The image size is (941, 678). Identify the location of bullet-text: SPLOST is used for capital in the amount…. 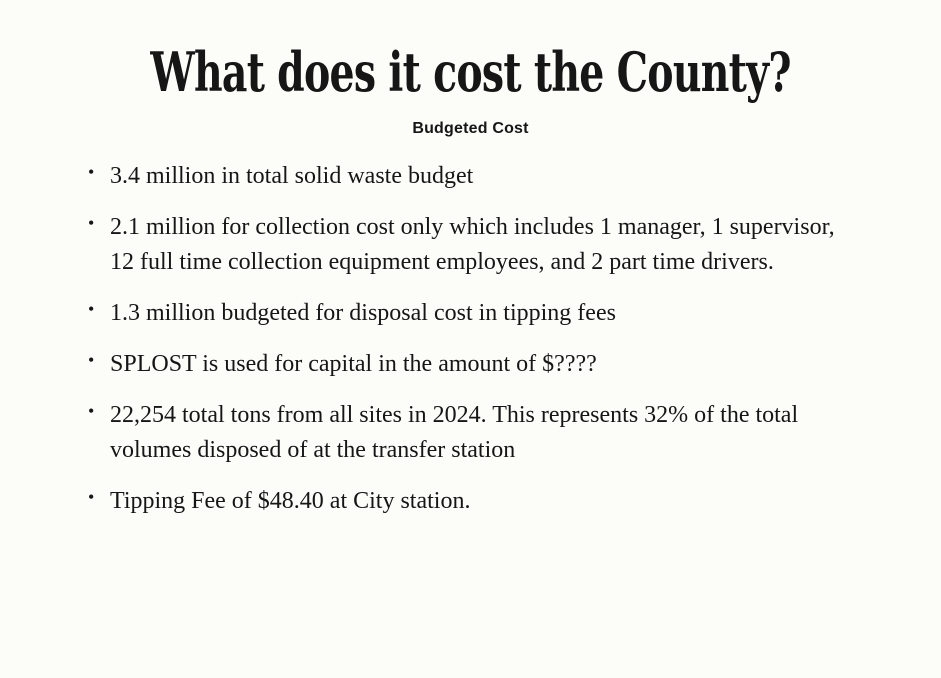
(353, 364).